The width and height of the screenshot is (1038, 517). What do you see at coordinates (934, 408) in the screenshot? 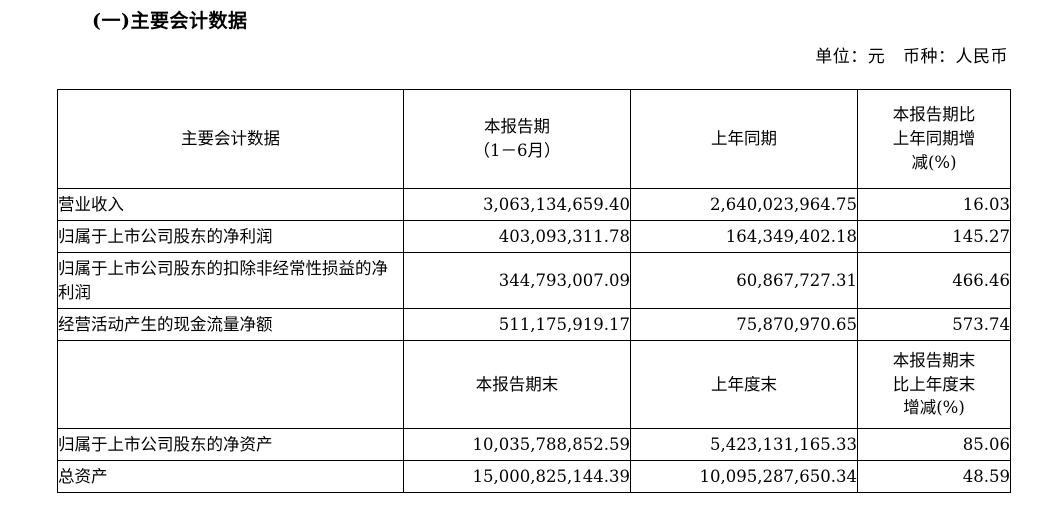
I see `header2-change-line3: 增减(%)` at bounding box center [934, 408].